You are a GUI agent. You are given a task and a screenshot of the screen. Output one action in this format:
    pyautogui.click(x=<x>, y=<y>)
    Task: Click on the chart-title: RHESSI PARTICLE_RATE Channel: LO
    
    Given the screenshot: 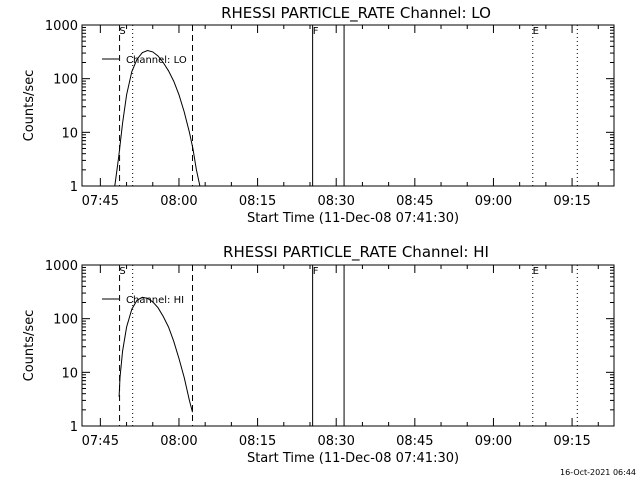 What is the action you would take?
    pyautogui.click(x=356, y=13)
    